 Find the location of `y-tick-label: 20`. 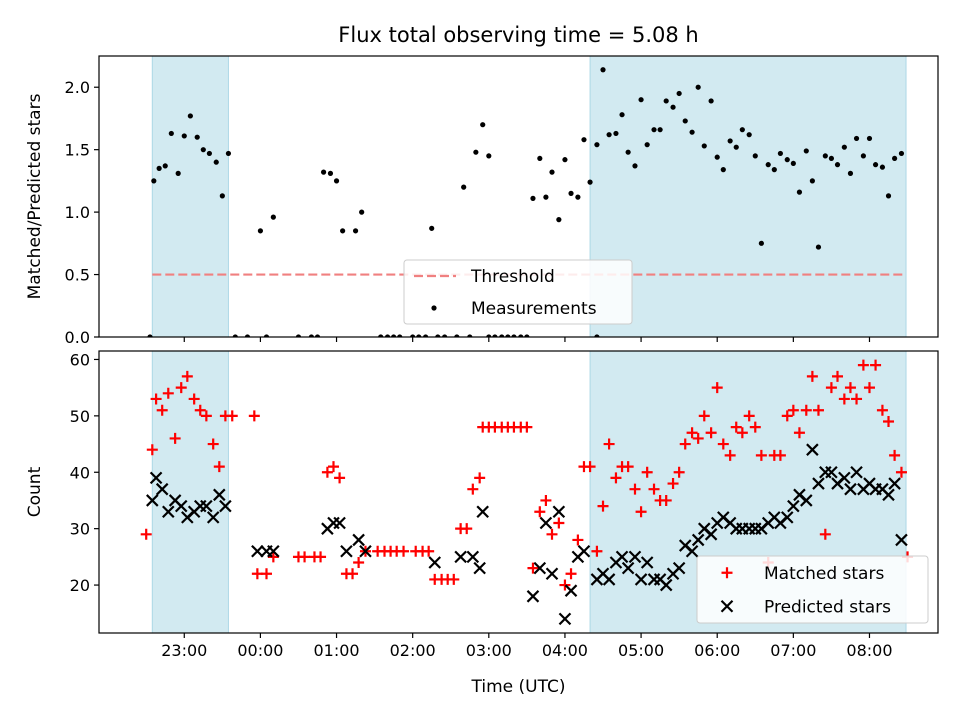

y-tick-label: 20 is located at coordinates (80, 585).